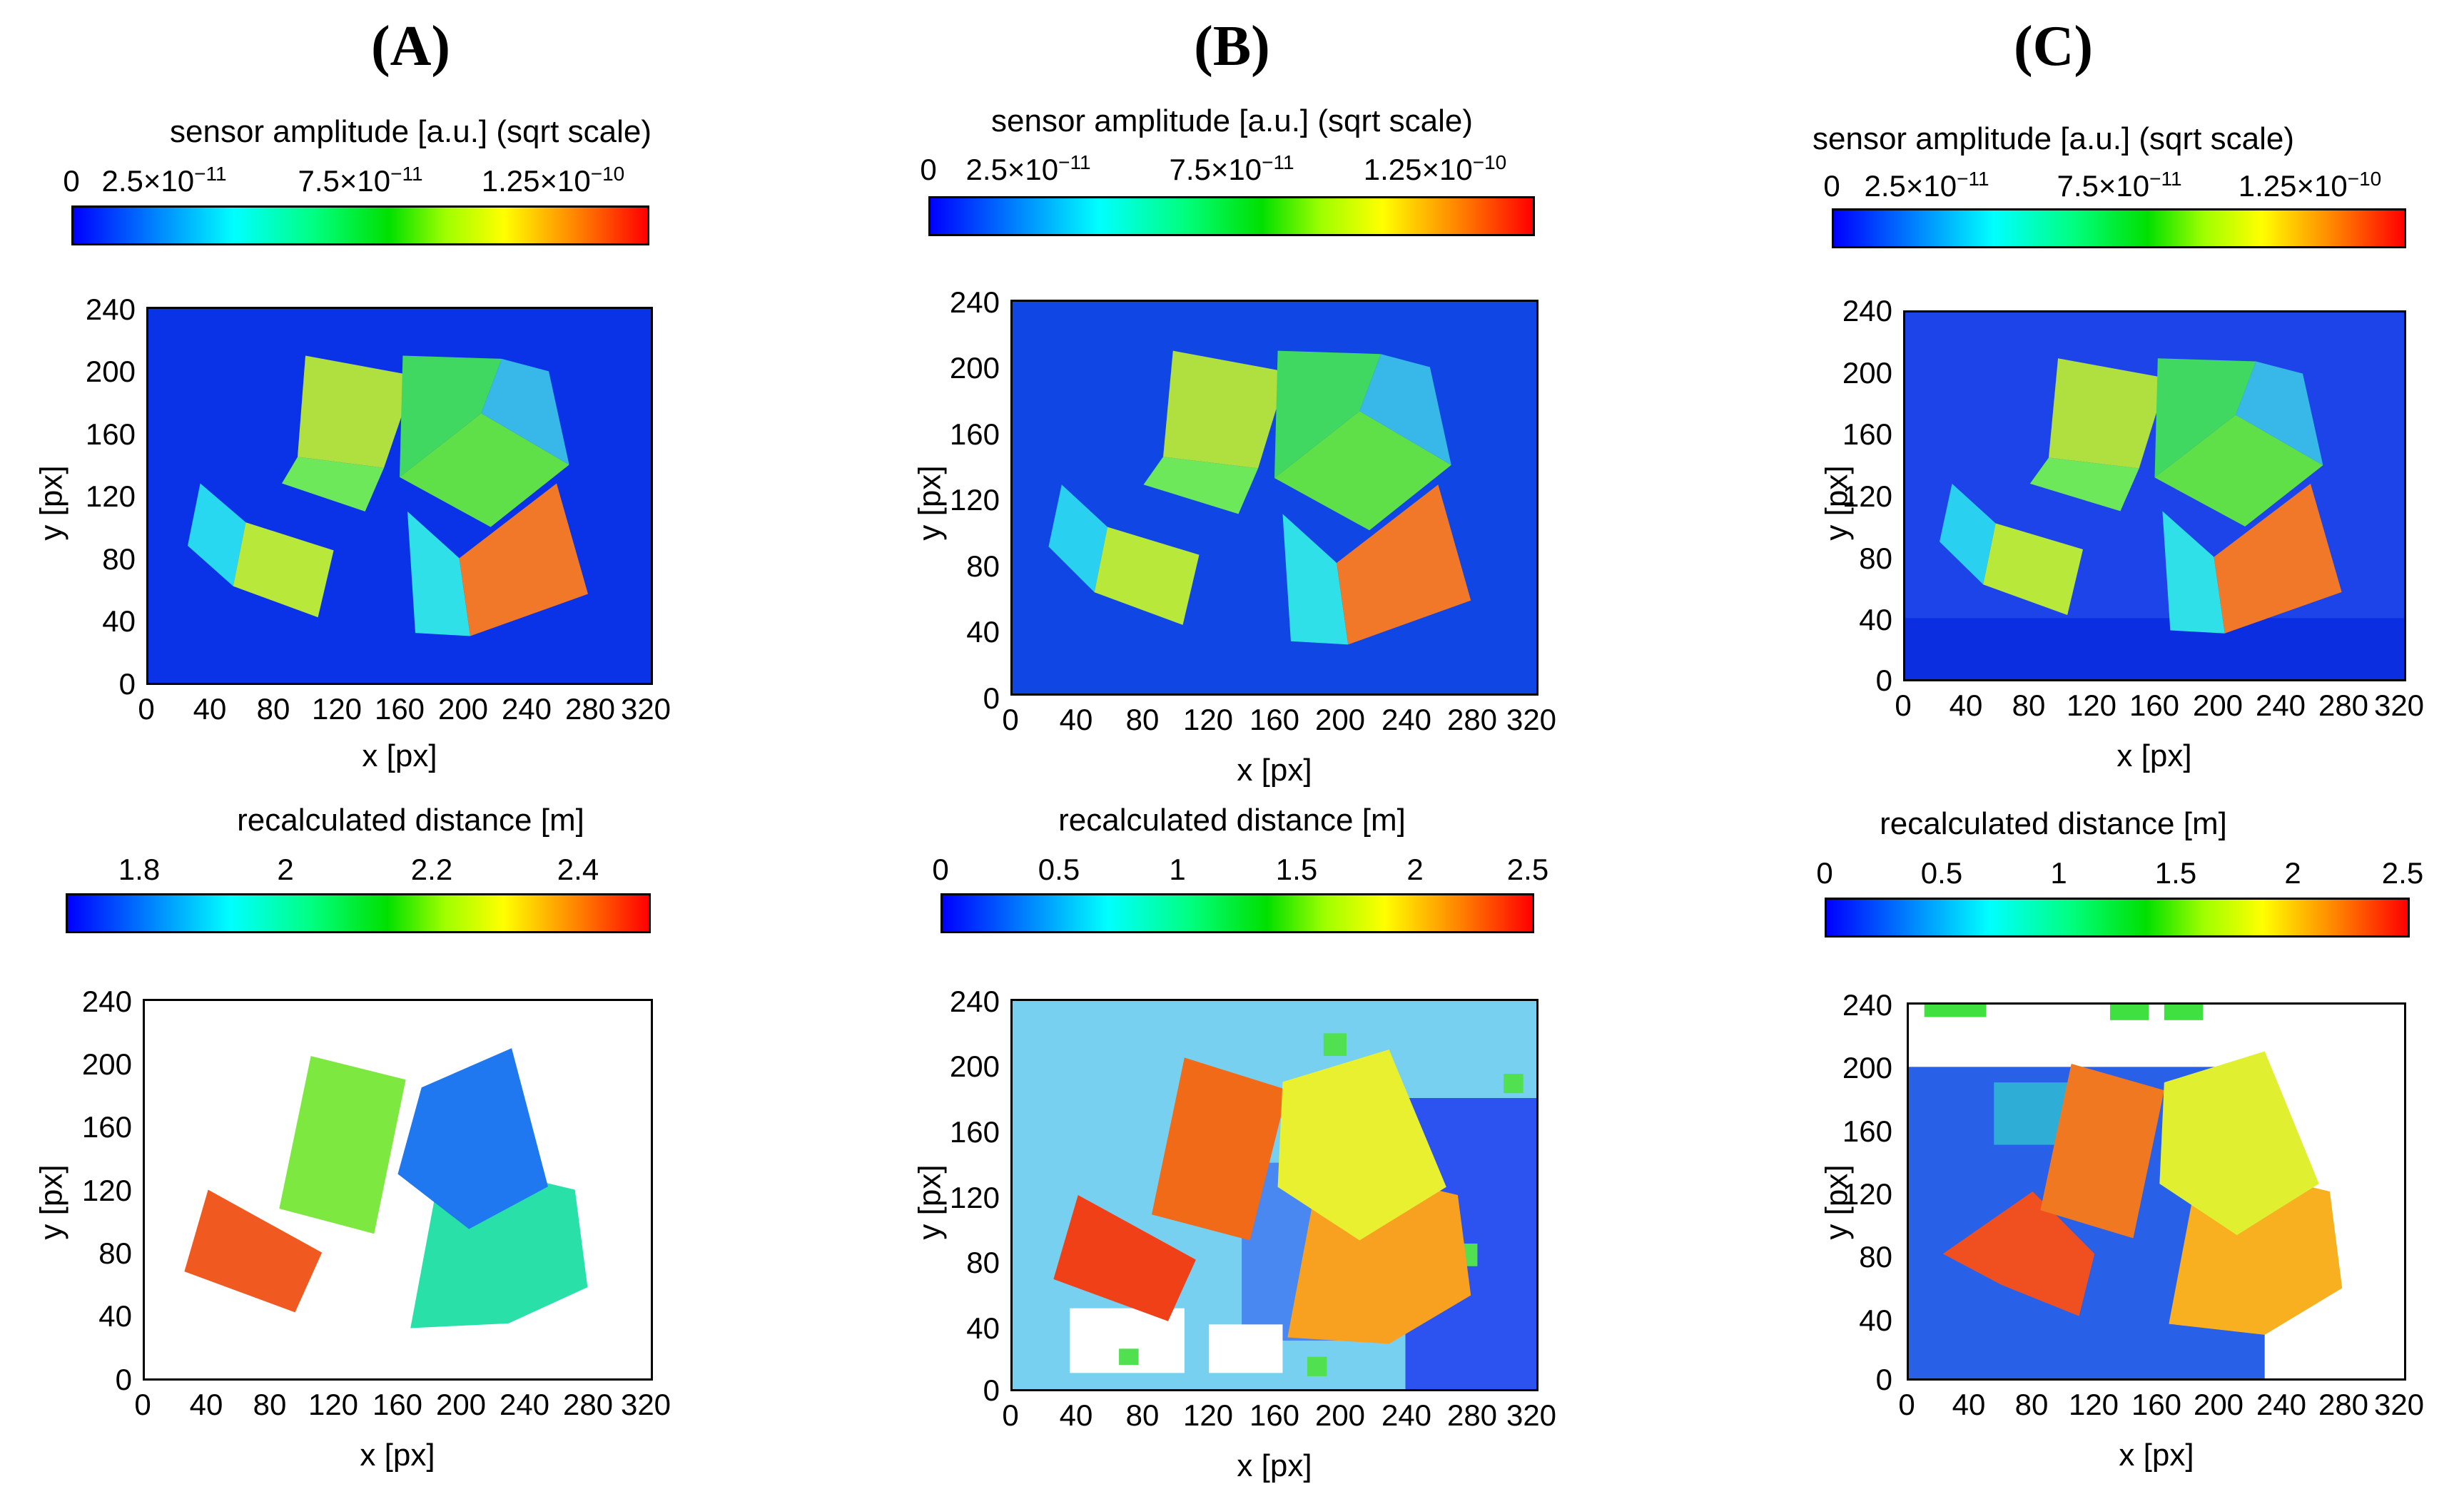  What do you see at coordinates (1435, 169) in the screenshot?
I see `amp-tick: 1.25×10⁻¹⁰` at bounding box center [1435, 169].